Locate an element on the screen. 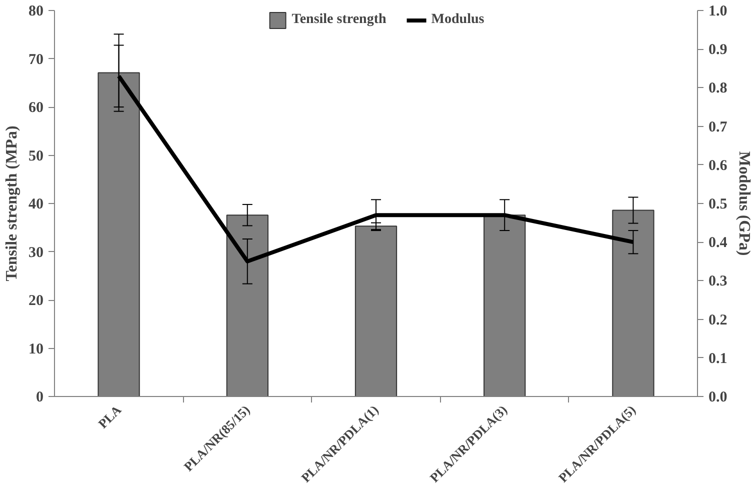 The image size is (755, 493). y2-tick-label: 0.7 is located at coordinates (718, 127).